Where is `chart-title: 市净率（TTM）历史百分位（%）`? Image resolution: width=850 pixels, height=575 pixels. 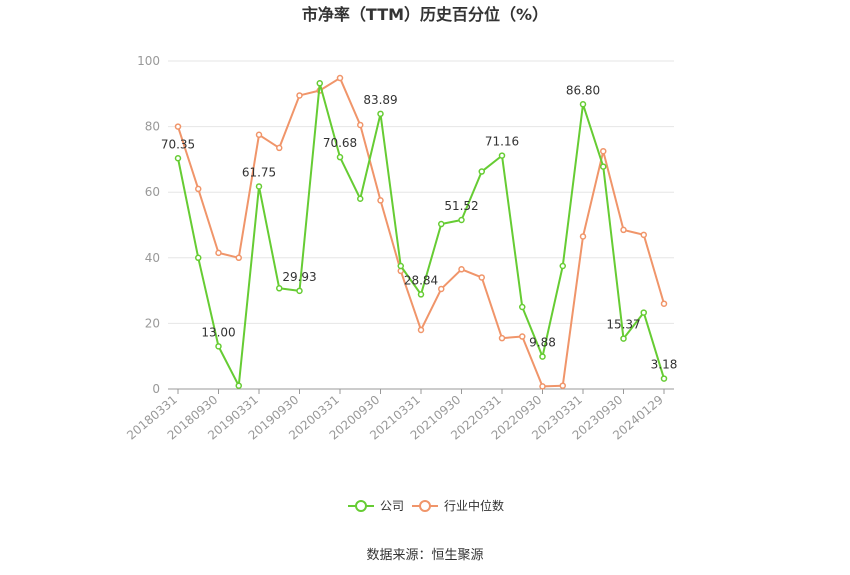 chart-title: 市净率（TTM）历史百分位（%） is located at coordinates (425, 14).